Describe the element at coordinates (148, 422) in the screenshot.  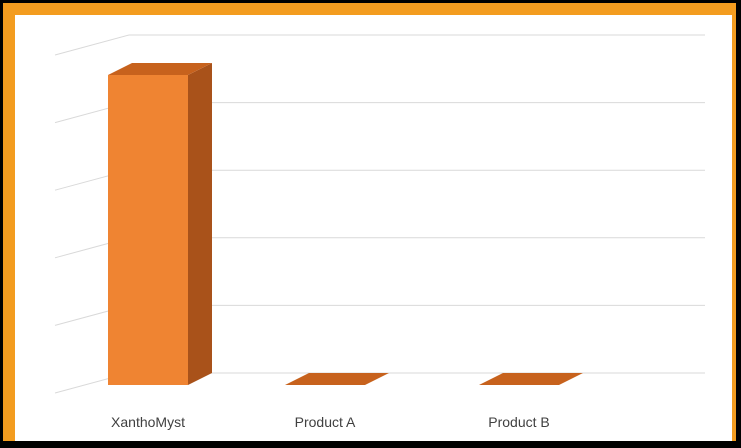
I see `x-tick-label: XanthoMyst` at that location.